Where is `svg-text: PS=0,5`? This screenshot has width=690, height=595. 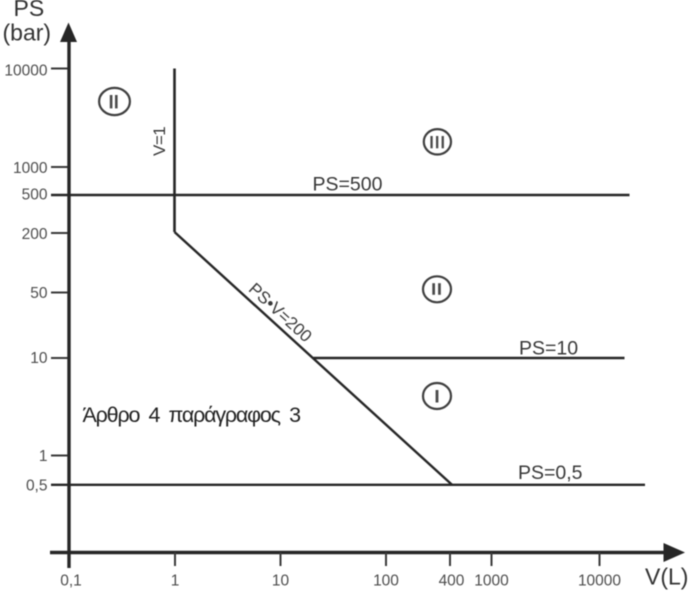
svg-text: PS=0,5 is located at coordinates (550, 473).